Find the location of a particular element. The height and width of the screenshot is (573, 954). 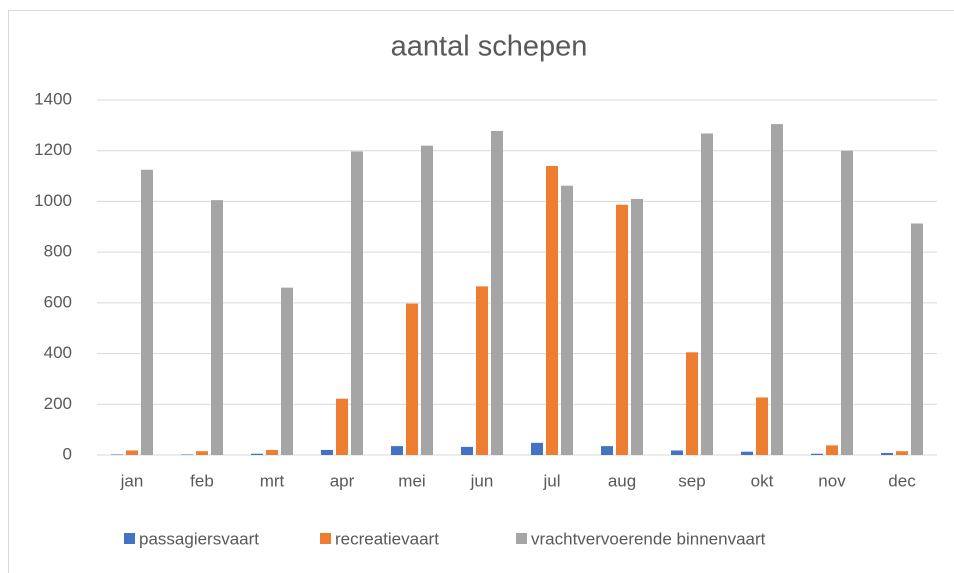

x-tick-label: mrt is located at coordinates (272, 480).